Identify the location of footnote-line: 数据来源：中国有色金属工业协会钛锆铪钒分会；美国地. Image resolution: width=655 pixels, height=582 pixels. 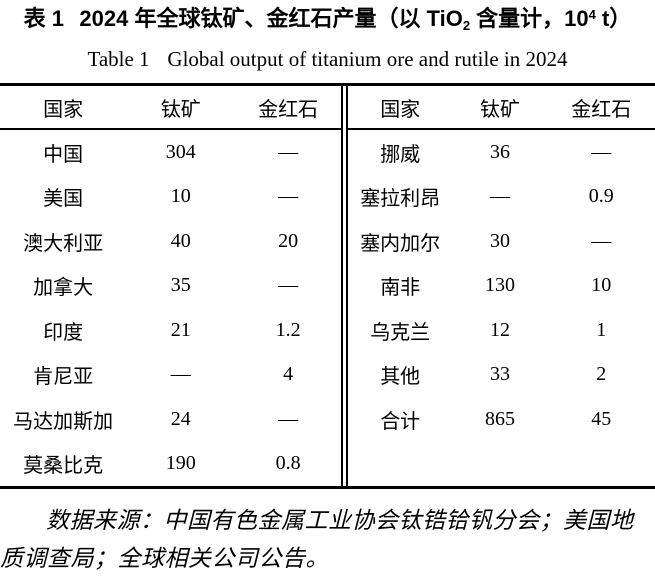
(340, 520).